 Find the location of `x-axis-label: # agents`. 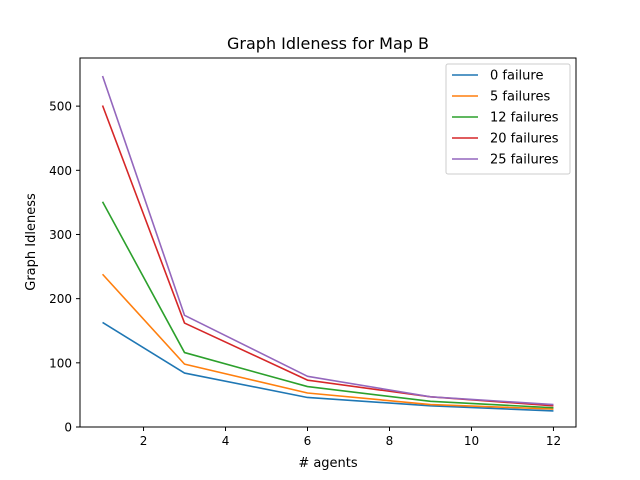

x-axis-label: # agents is located at coordinates (328, 463).